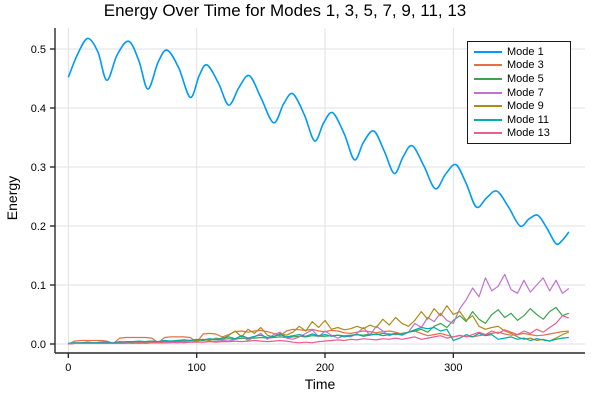  I want to click on x-tick-label: 200, so click(325, 368).